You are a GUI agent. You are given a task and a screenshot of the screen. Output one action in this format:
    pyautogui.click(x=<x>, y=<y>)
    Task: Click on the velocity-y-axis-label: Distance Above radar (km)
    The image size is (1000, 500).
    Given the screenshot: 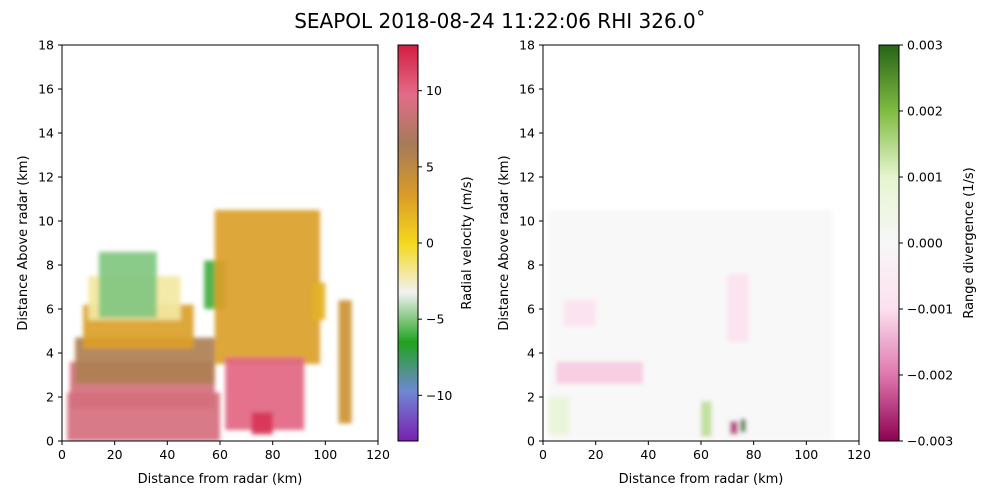 What is the action you would take?
    pyautogui.click(x=23, y=242)
    